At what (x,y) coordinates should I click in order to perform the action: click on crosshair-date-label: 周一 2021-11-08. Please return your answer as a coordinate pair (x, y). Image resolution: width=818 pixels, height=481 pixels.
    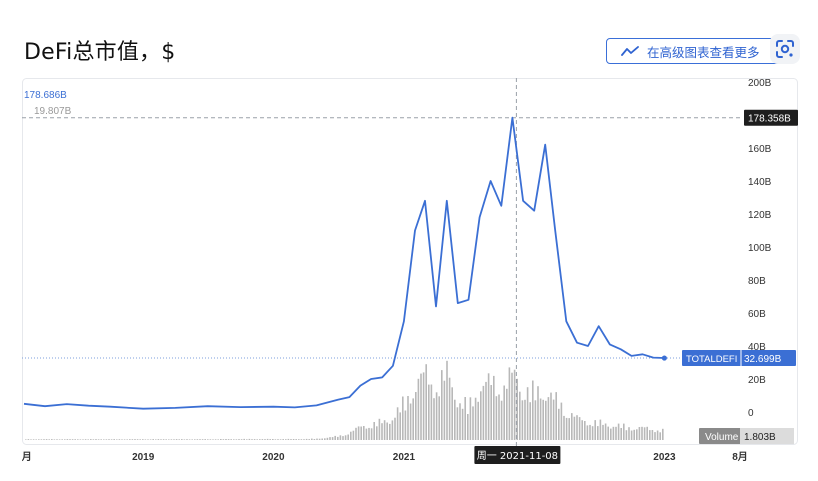
    Looking at the image, I should click on (517, 456).